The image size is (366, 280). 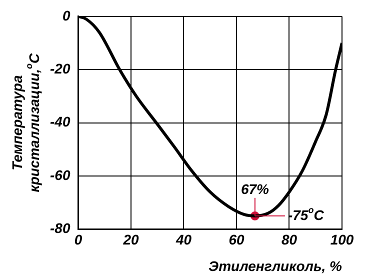 I want to click on annotation: 67%, so click(x=255, y=188).